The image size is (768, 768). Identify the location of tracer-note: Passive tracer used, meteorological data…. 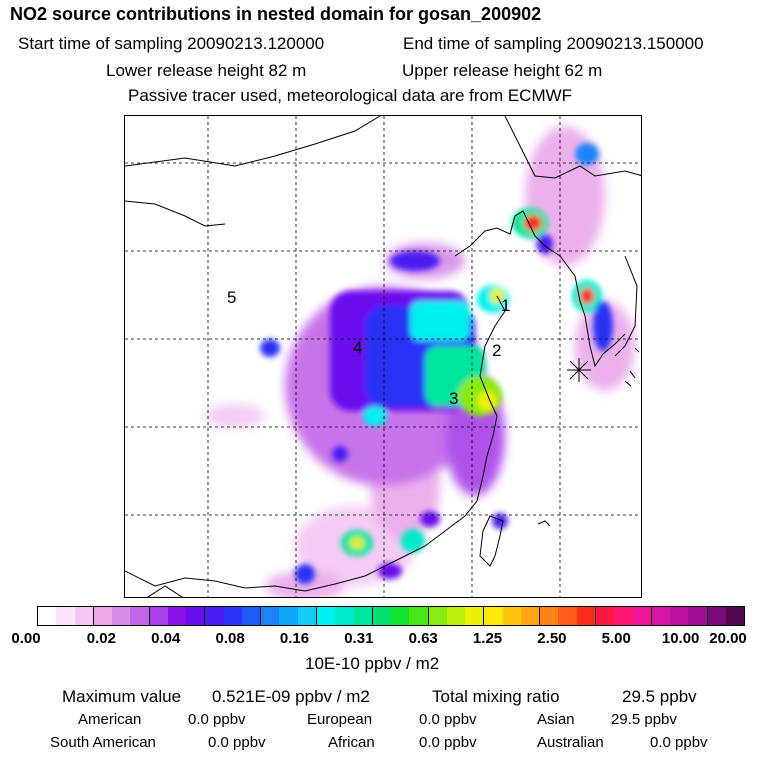
(350, 95).